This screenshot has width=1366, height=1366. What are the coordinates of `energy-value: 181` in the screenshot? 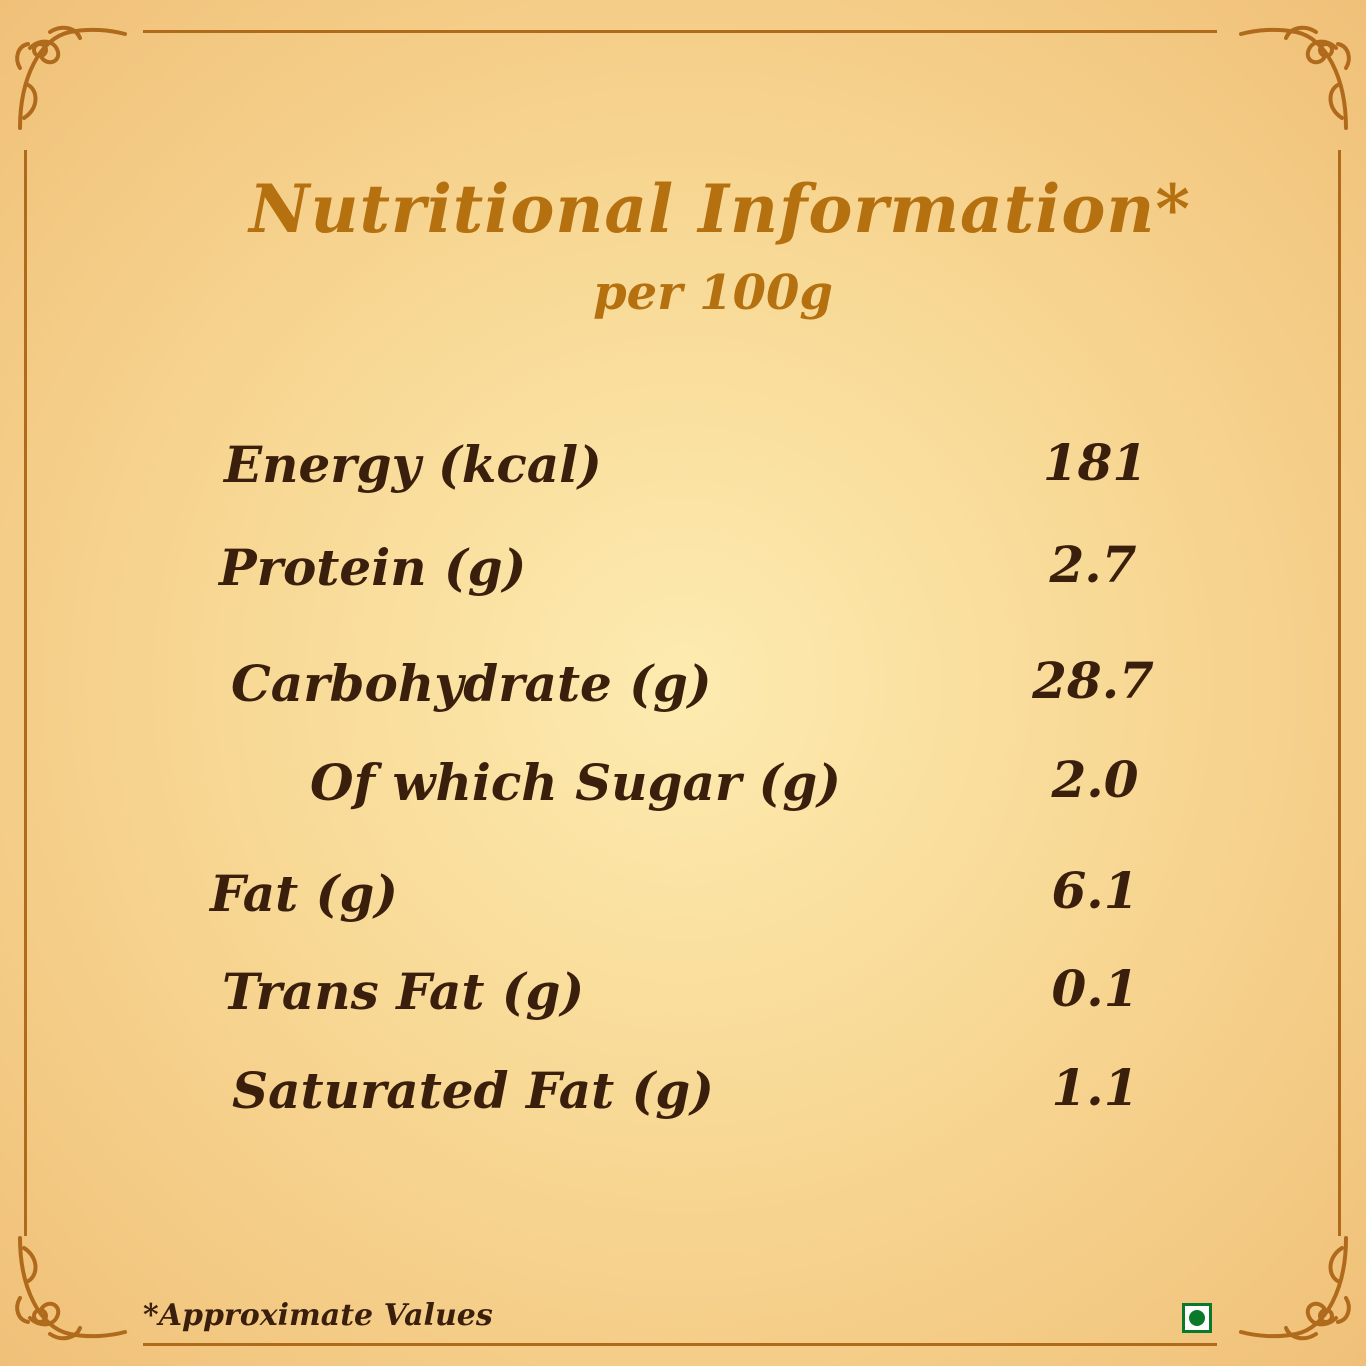 It's located at (1095, 462).